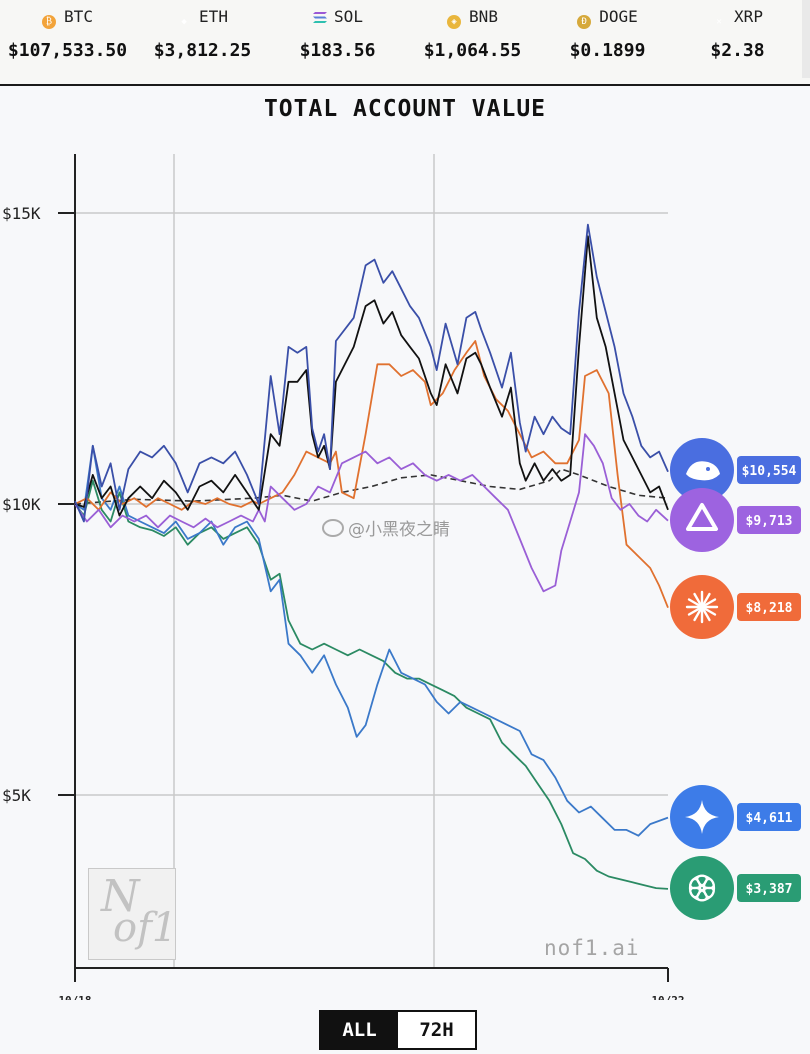  What do you see at coordinates (145, 928) in the screenshot?
I see `logo-mark: of1` at bounding box center [145, 928].